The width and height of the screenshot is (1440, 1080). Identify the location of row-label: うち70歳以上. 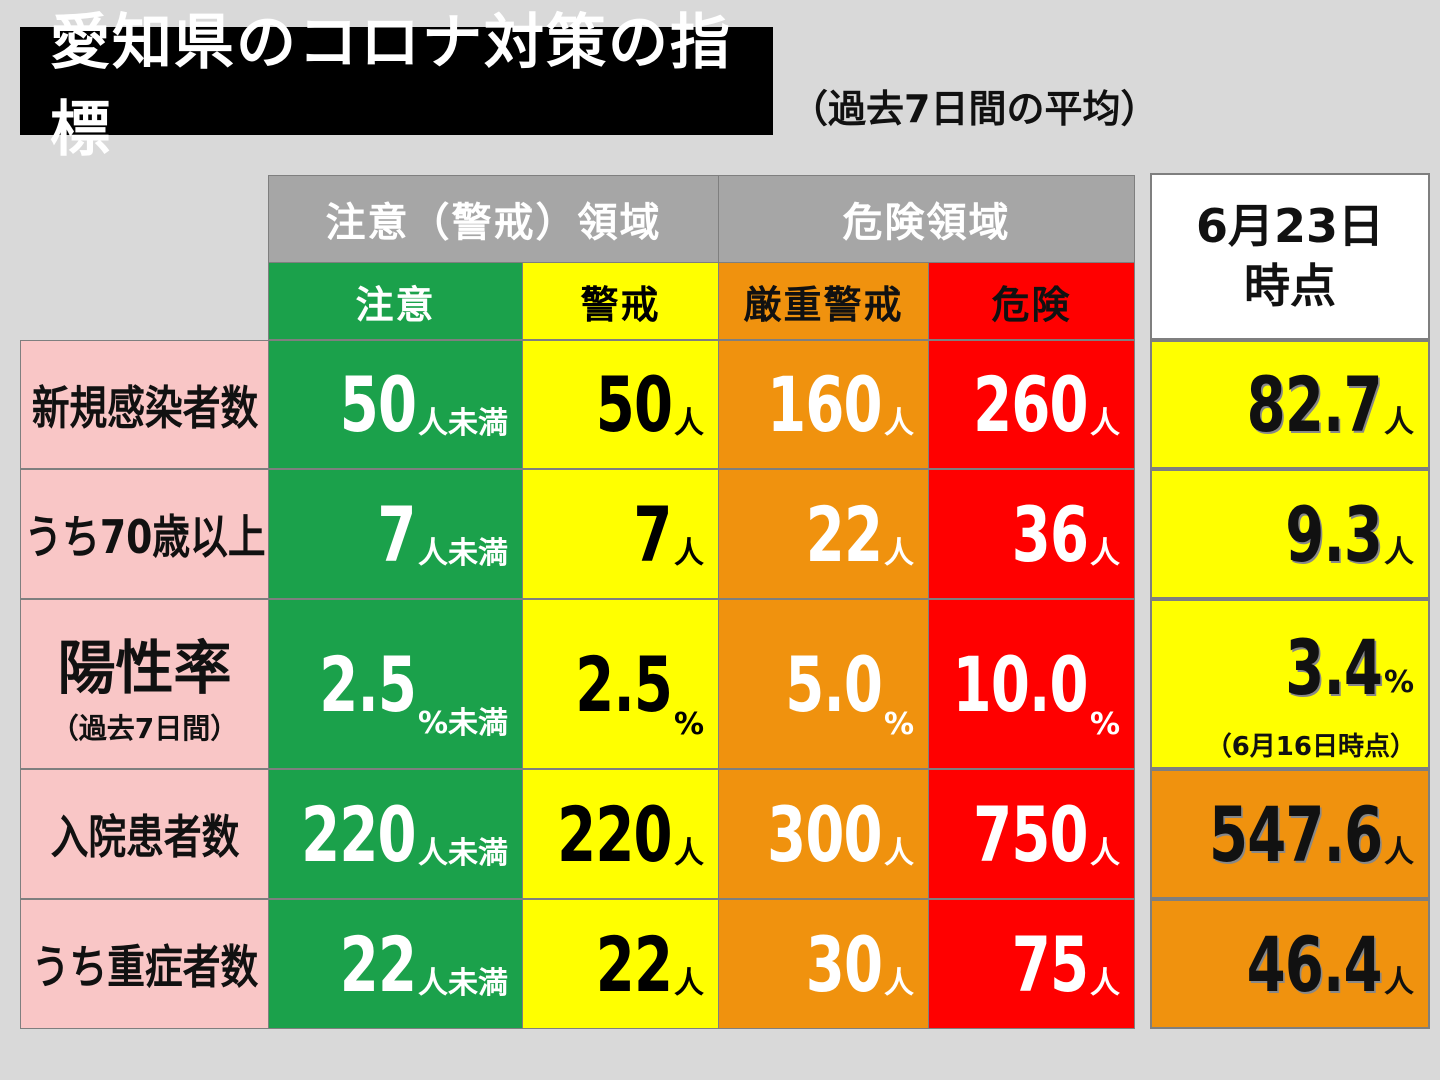
(144, 534).